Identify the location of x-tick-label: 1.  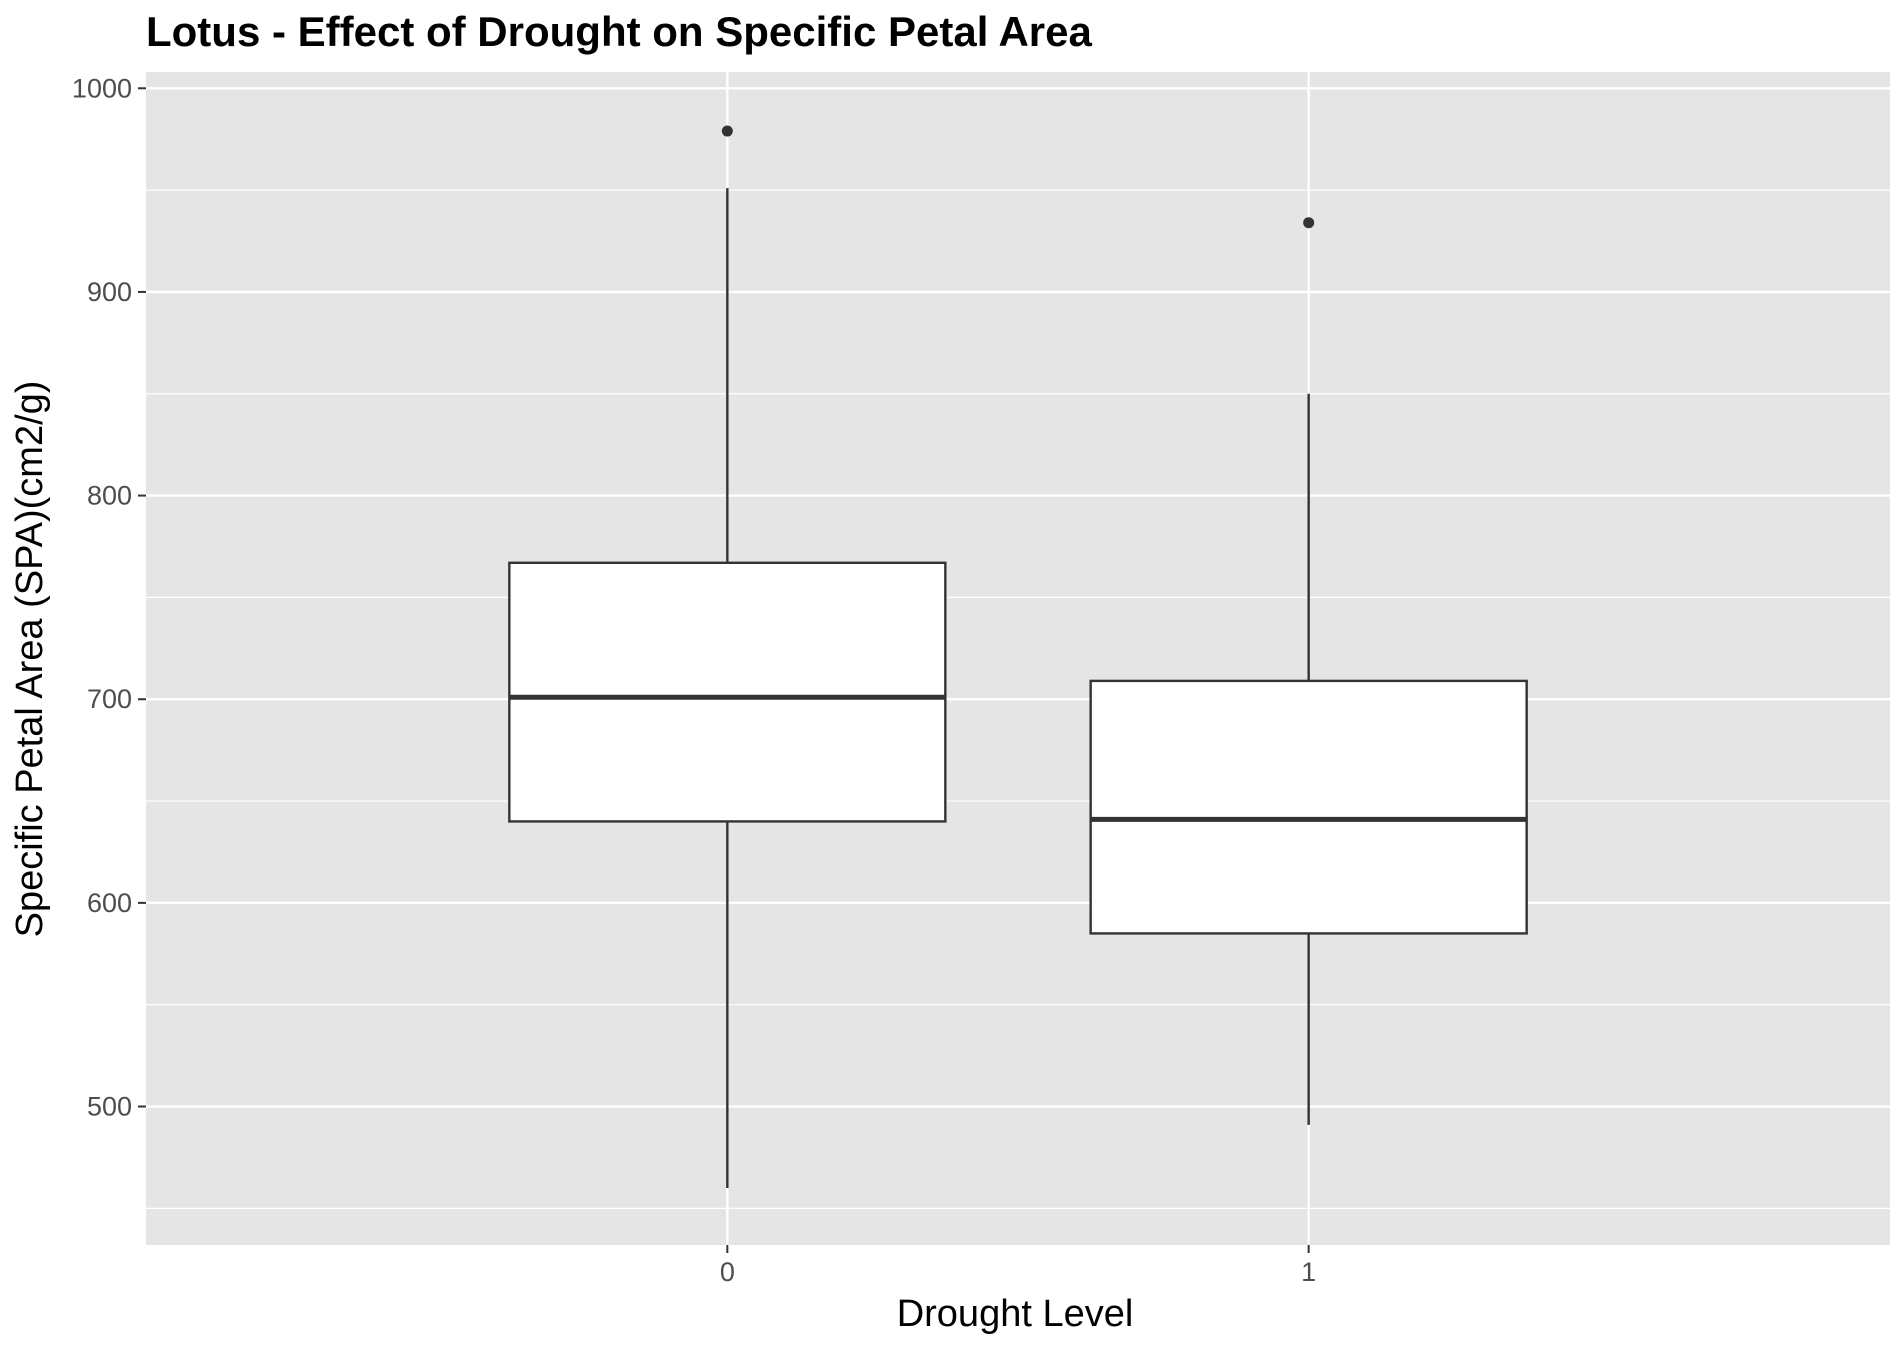
(1308, 1272).